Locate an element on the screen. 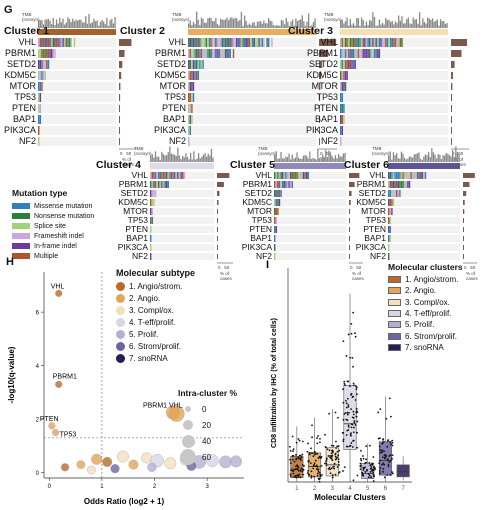  size-dot is located at coordinates (188, 409).